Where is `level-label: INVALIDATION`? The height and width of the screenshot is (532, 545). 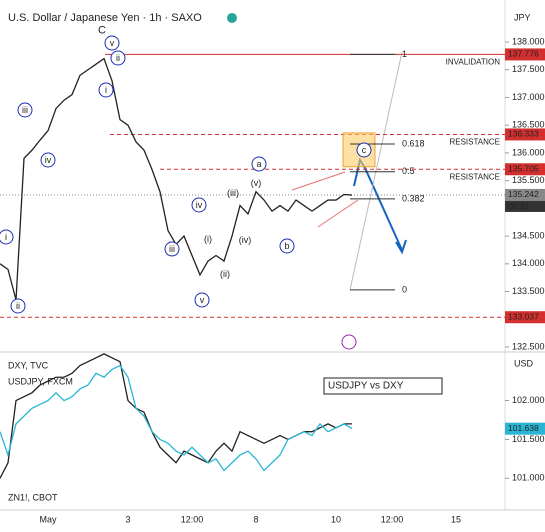
level-label: INVALIDATION is located at coordinates (473, 62).